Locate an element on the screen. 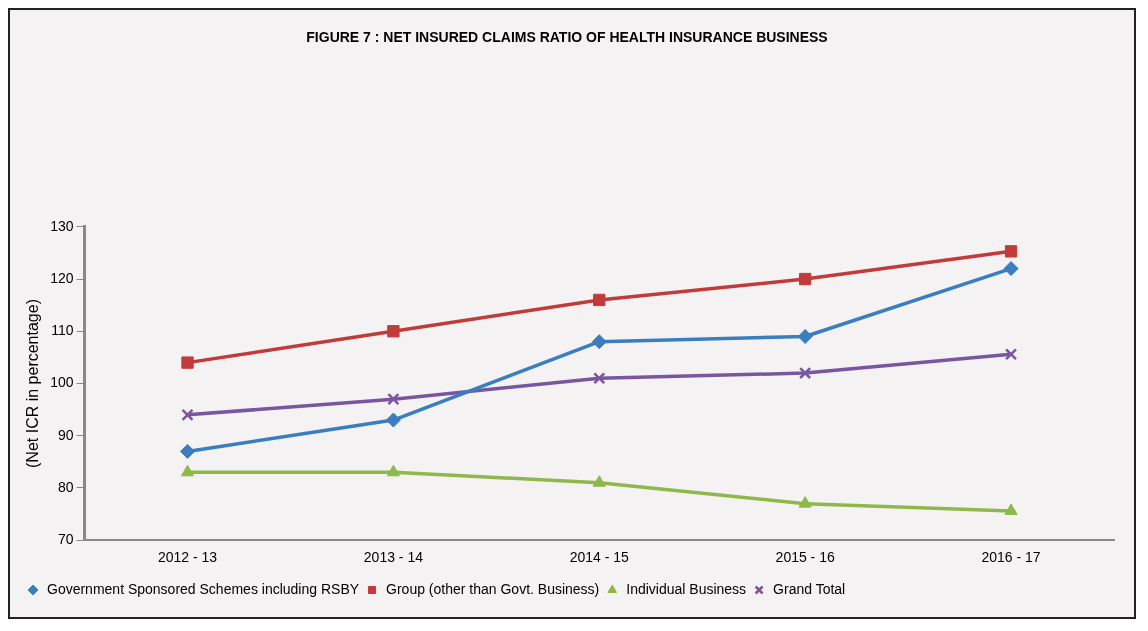  legend-label: Individual Business is located at coordinates (686, 588).